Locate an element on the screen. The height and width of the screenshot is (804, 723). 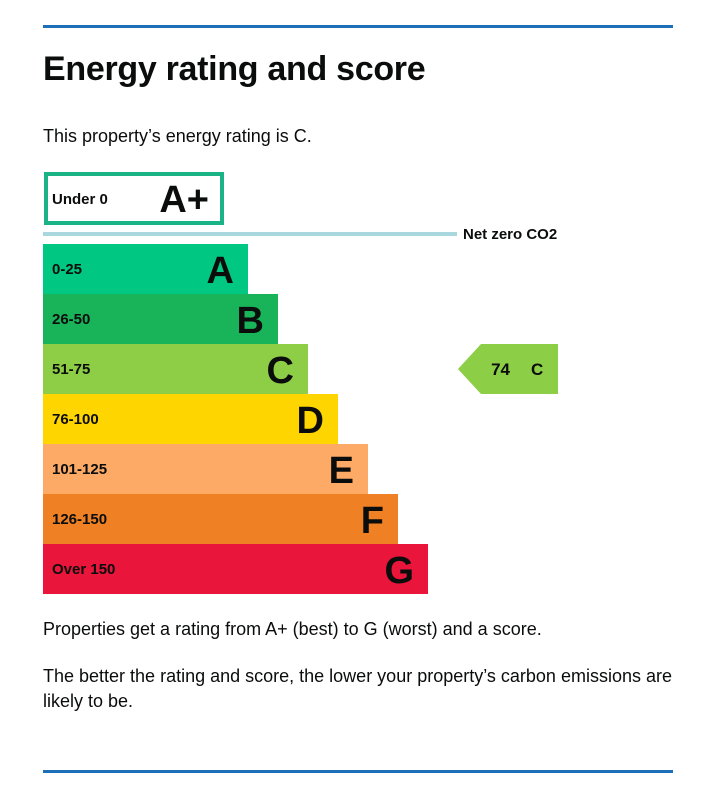
band-a-plus-letter: A+ is located at coordinates (184, 200).